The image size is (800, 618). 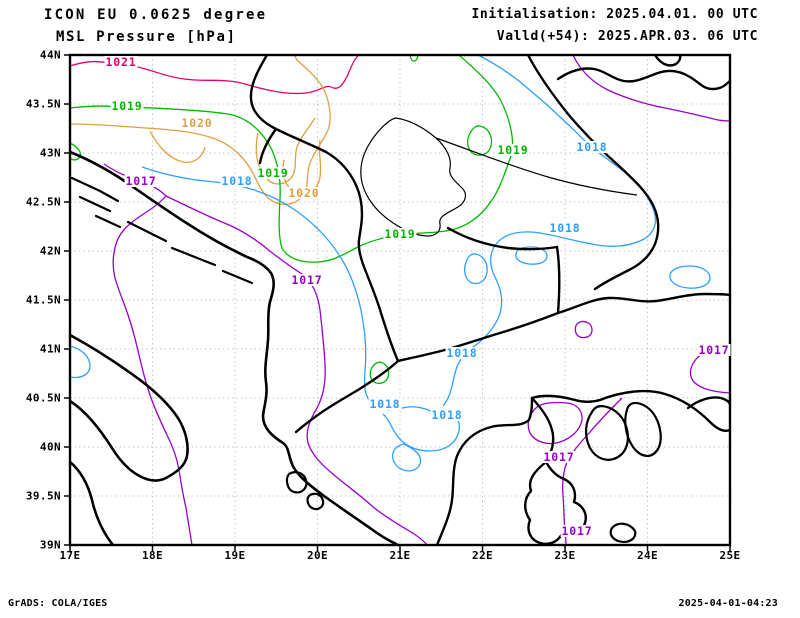 What do you see at coordinates (43, 496) in the screenshot?
I see `lat-label: 39.5N` at bounding box center [43, 496].